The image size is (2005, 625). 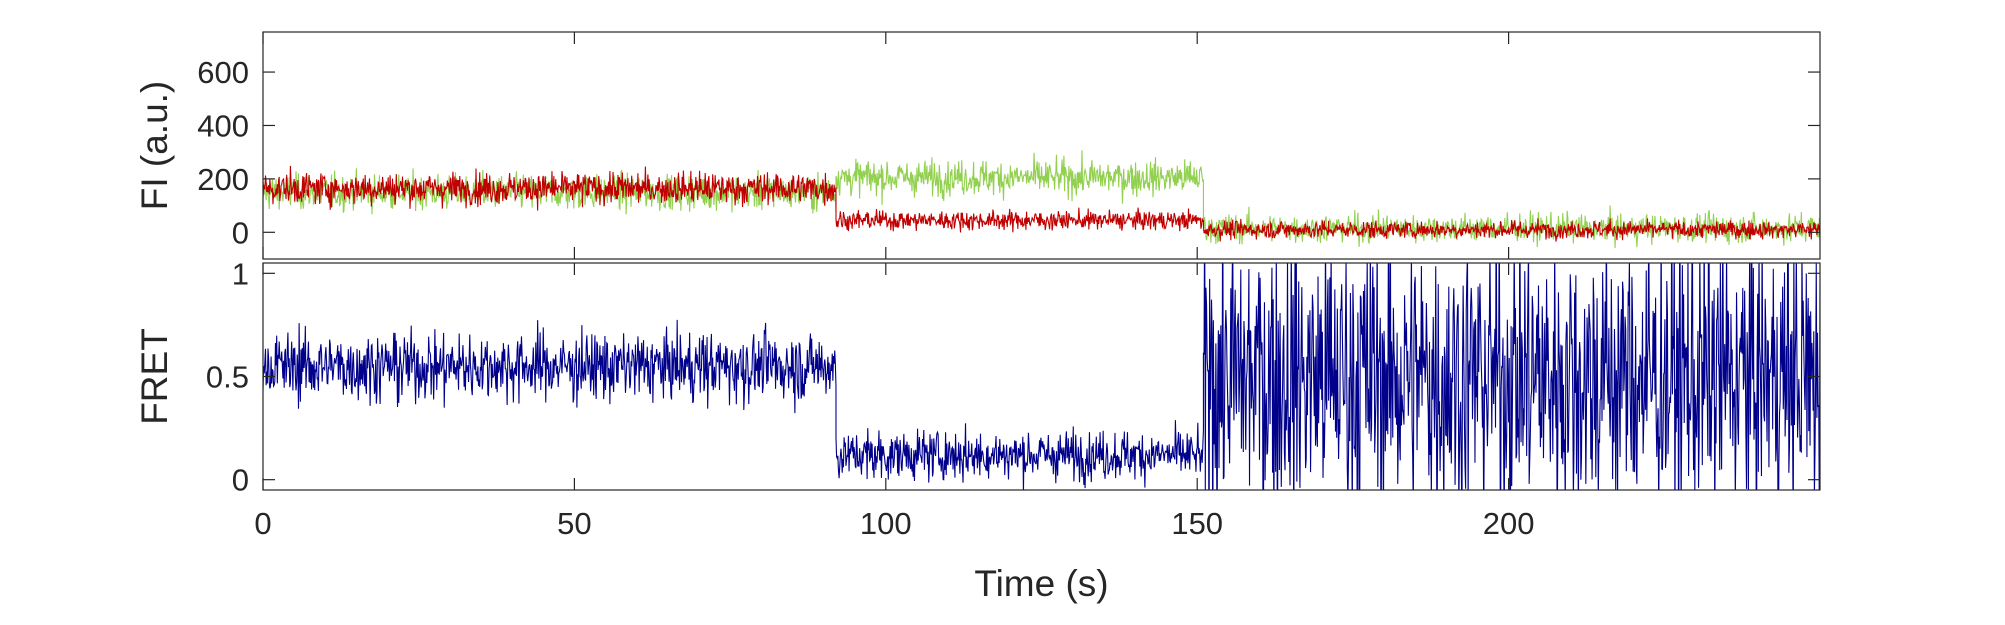 I want to click on y-tick-label: 1, so click(x=240, y=273).